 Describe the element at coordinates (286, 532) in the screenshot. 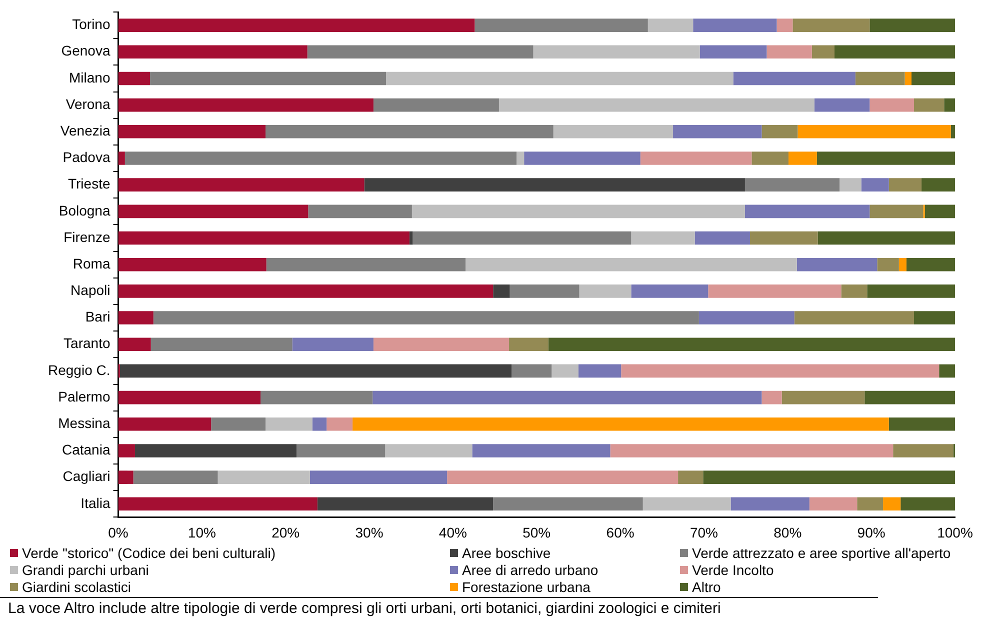

I see `x-tick-label: 20%` at that location.